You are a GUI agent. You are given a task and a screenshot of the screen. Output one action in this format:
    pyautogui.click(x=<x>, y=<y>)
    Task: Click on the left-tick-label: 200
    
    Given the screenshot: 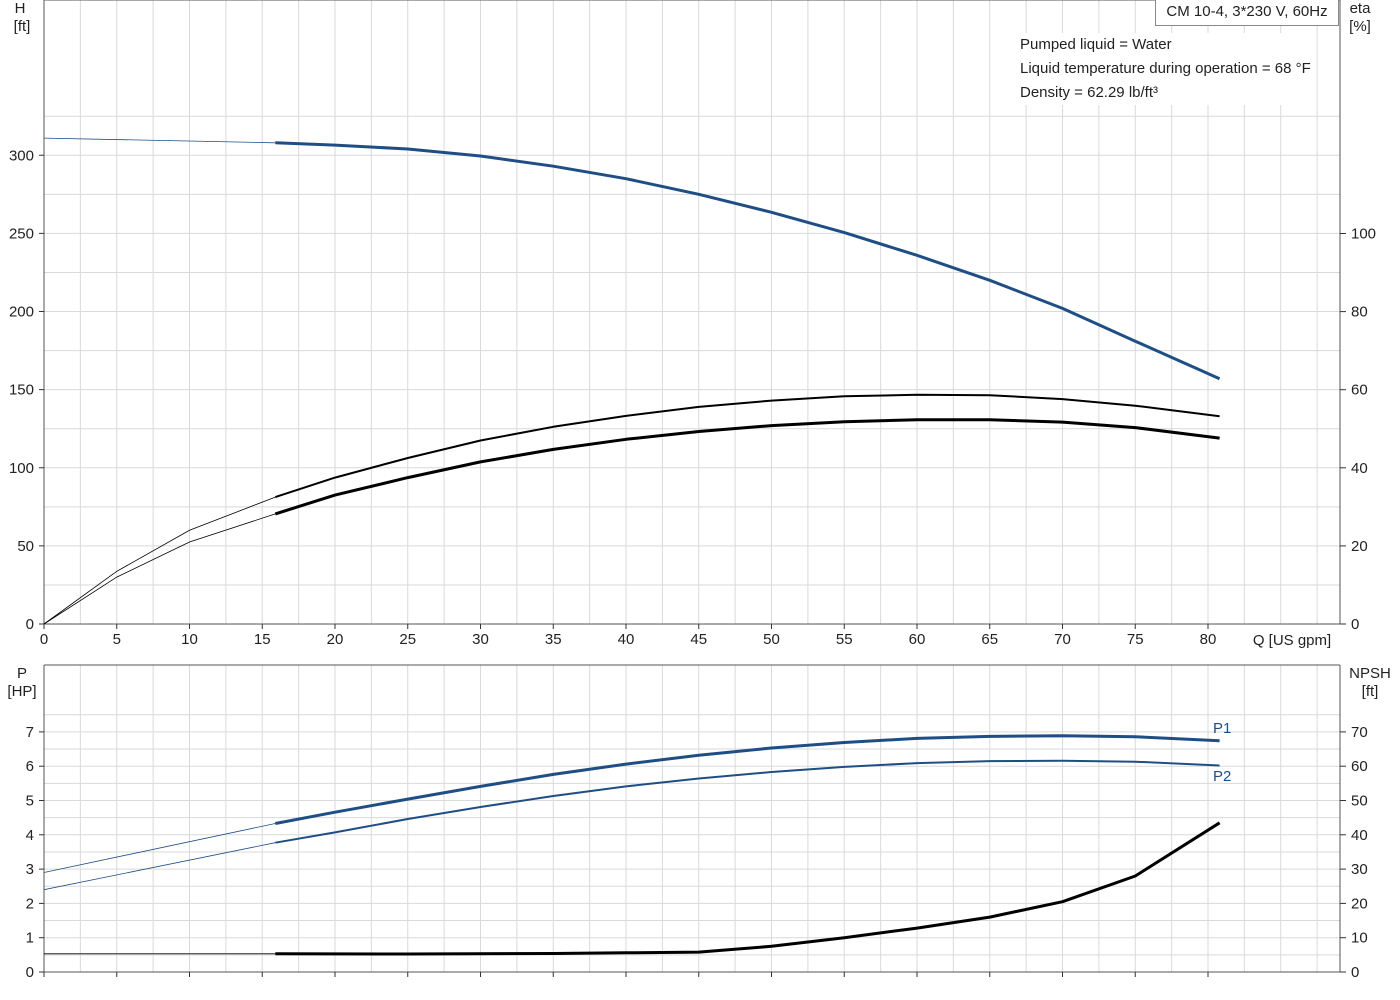 What is the action you would take?
    pyautogui.click(x=21, y=312)
    